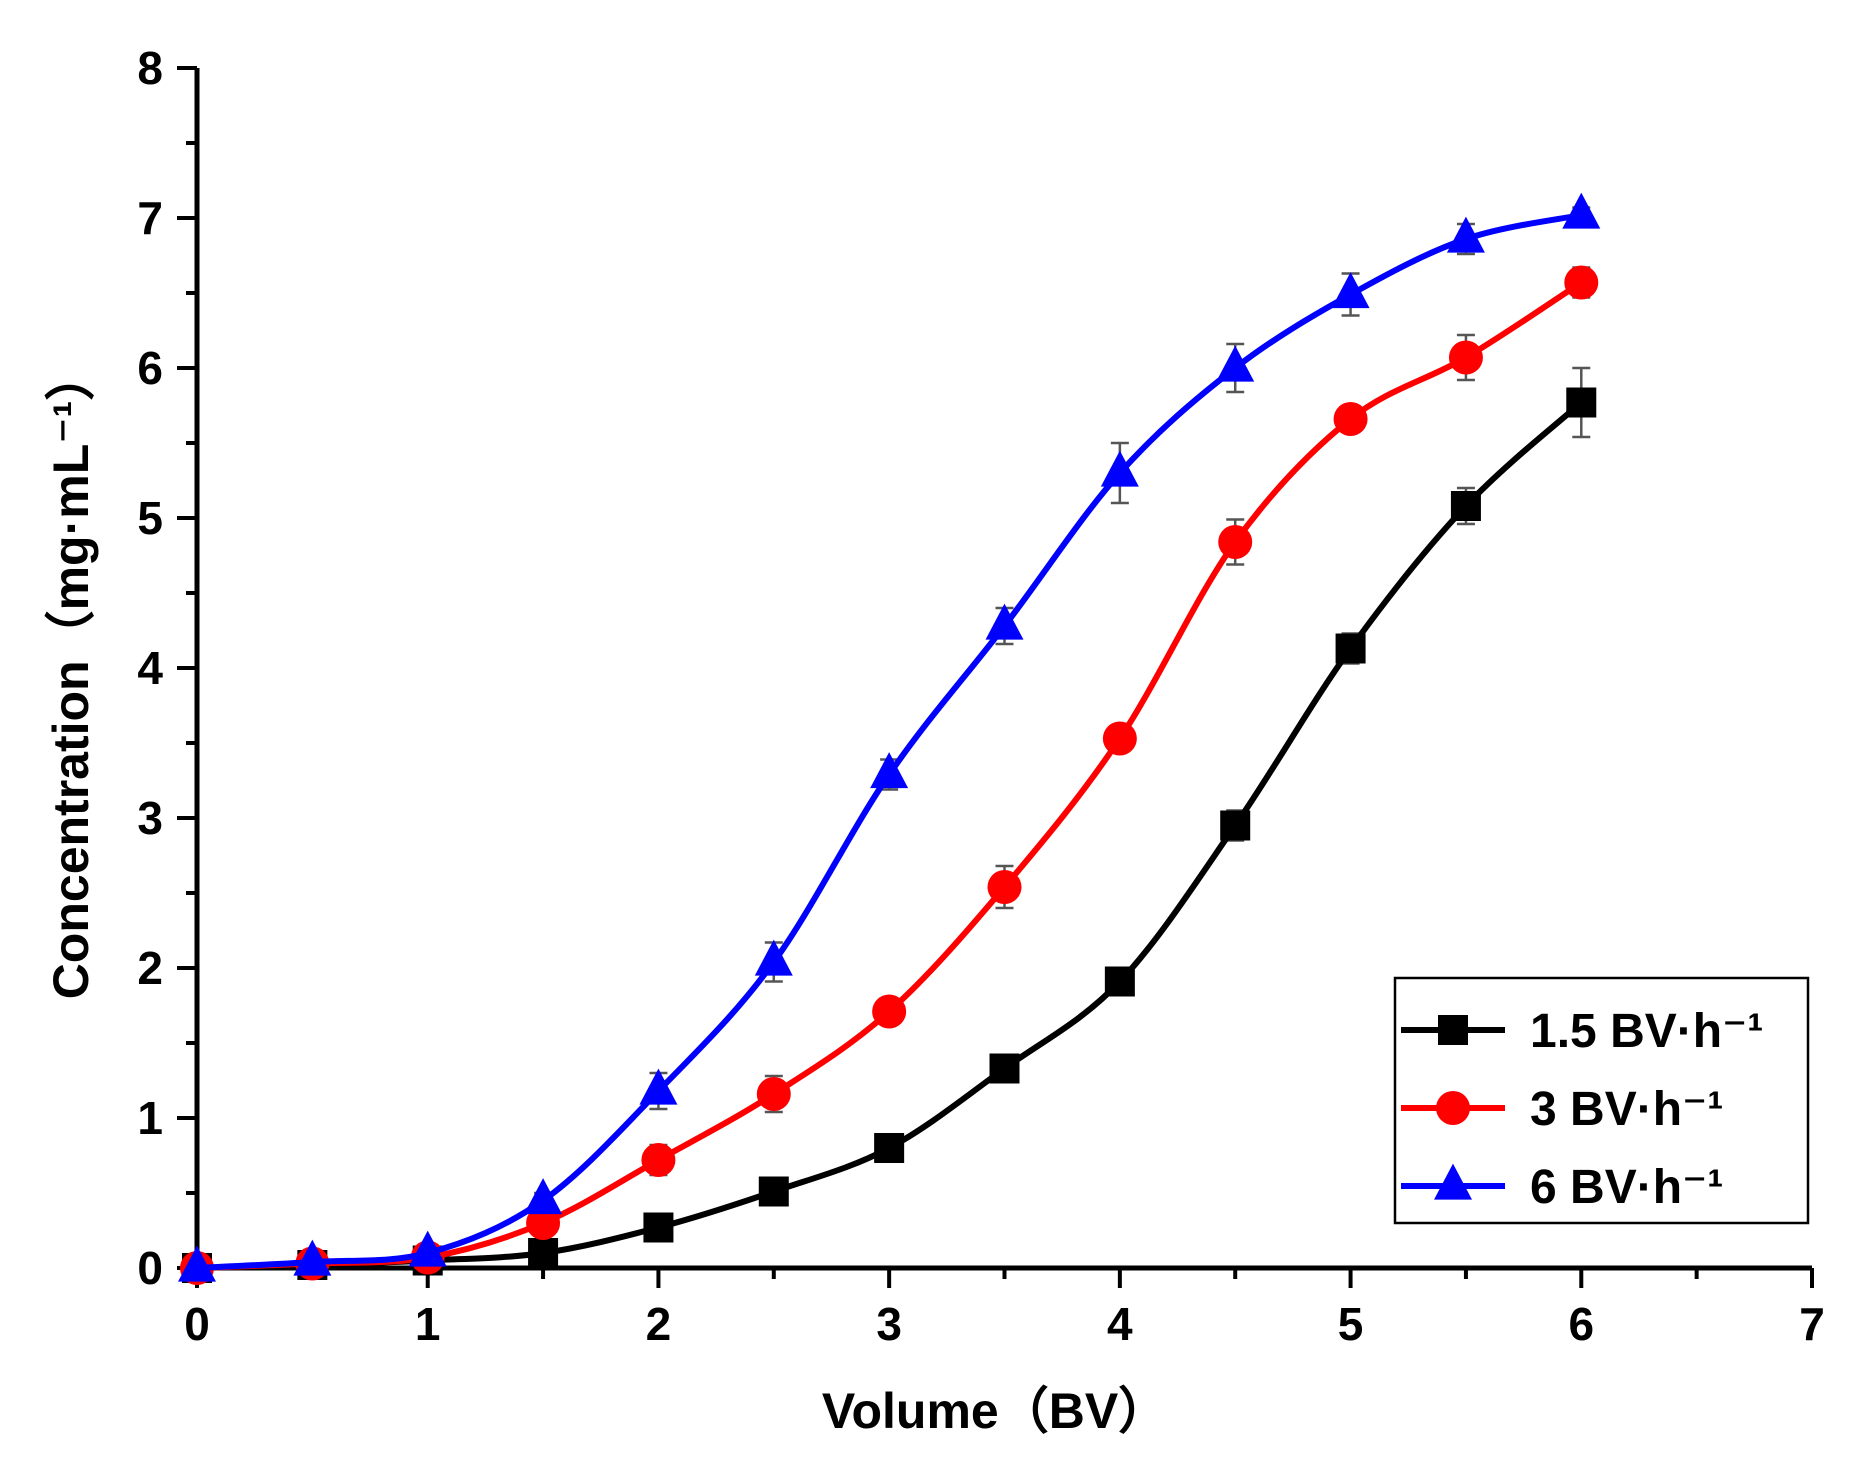  I want to click on x-tick-label: 2, so click(659, 1324).